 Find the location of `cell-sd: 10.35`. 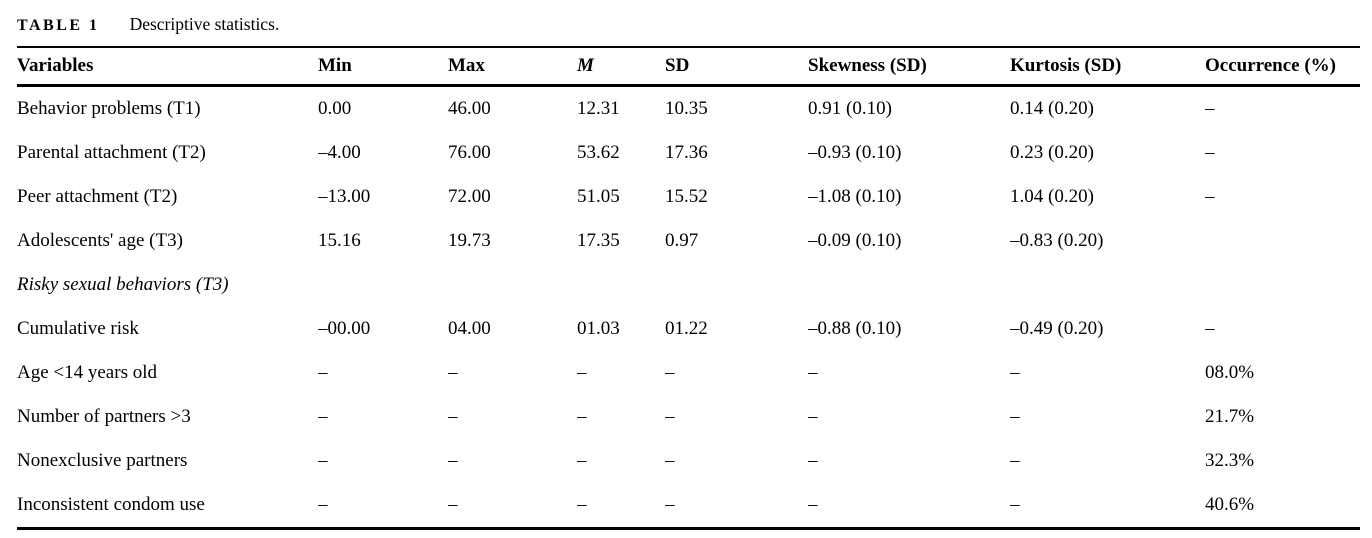

cell-sd: 10.35 is located at coordinates (686, 108).